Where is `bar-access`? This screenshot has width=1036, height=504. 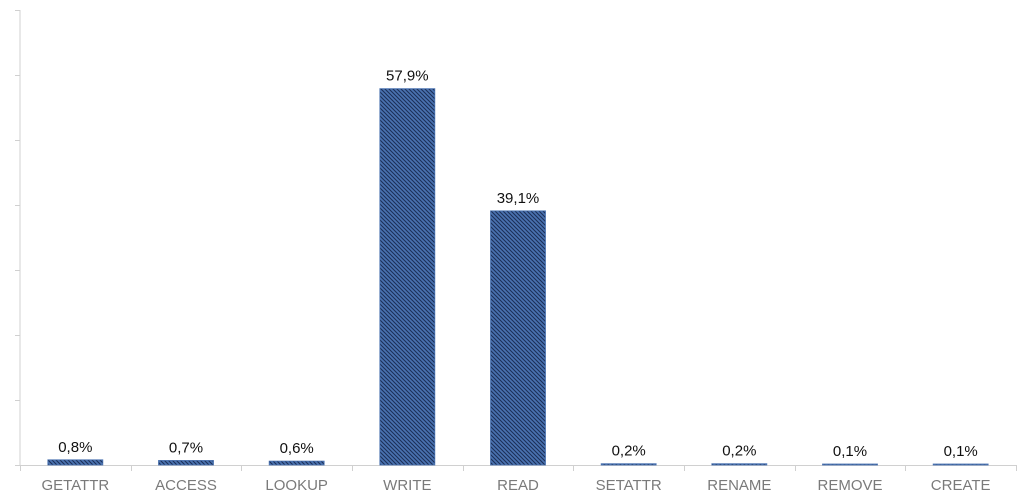 bar-access is located at coordinates (186, 463).